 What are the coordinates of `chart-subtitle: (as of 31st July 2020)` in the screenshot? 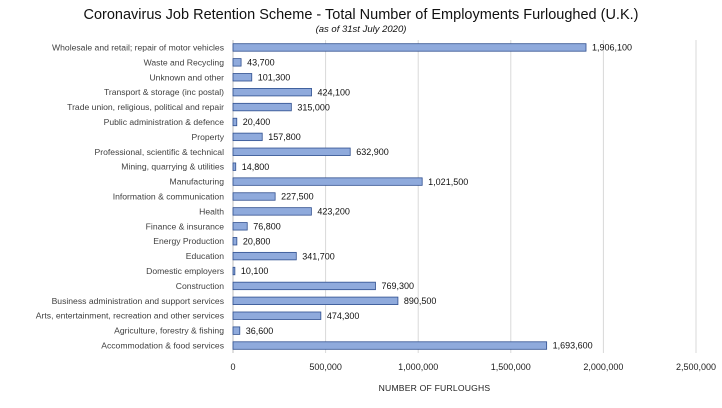 It's located at (361, 29).